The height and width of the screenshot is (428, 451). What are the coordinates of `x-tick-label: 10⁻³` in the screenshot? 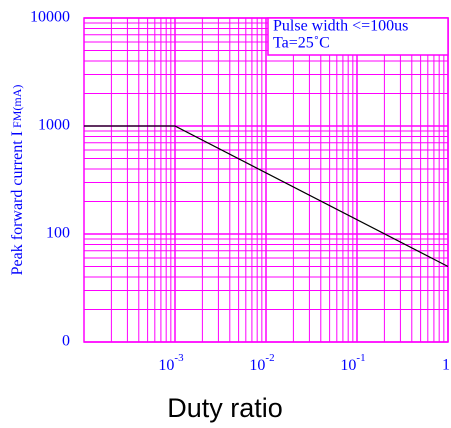 It's located at (171, 363).